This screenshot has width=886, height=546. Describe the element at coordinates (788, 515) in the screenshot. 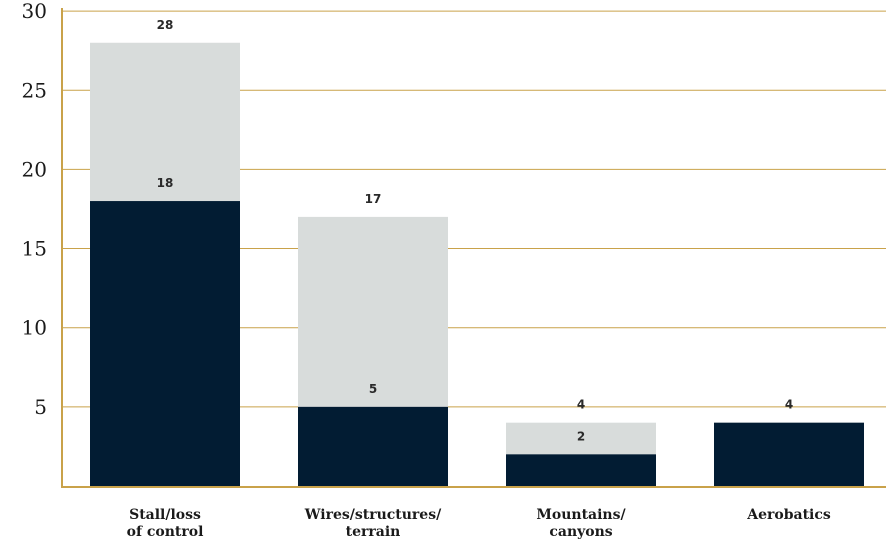

I see `x-category-label: Aerobatics` at that location.